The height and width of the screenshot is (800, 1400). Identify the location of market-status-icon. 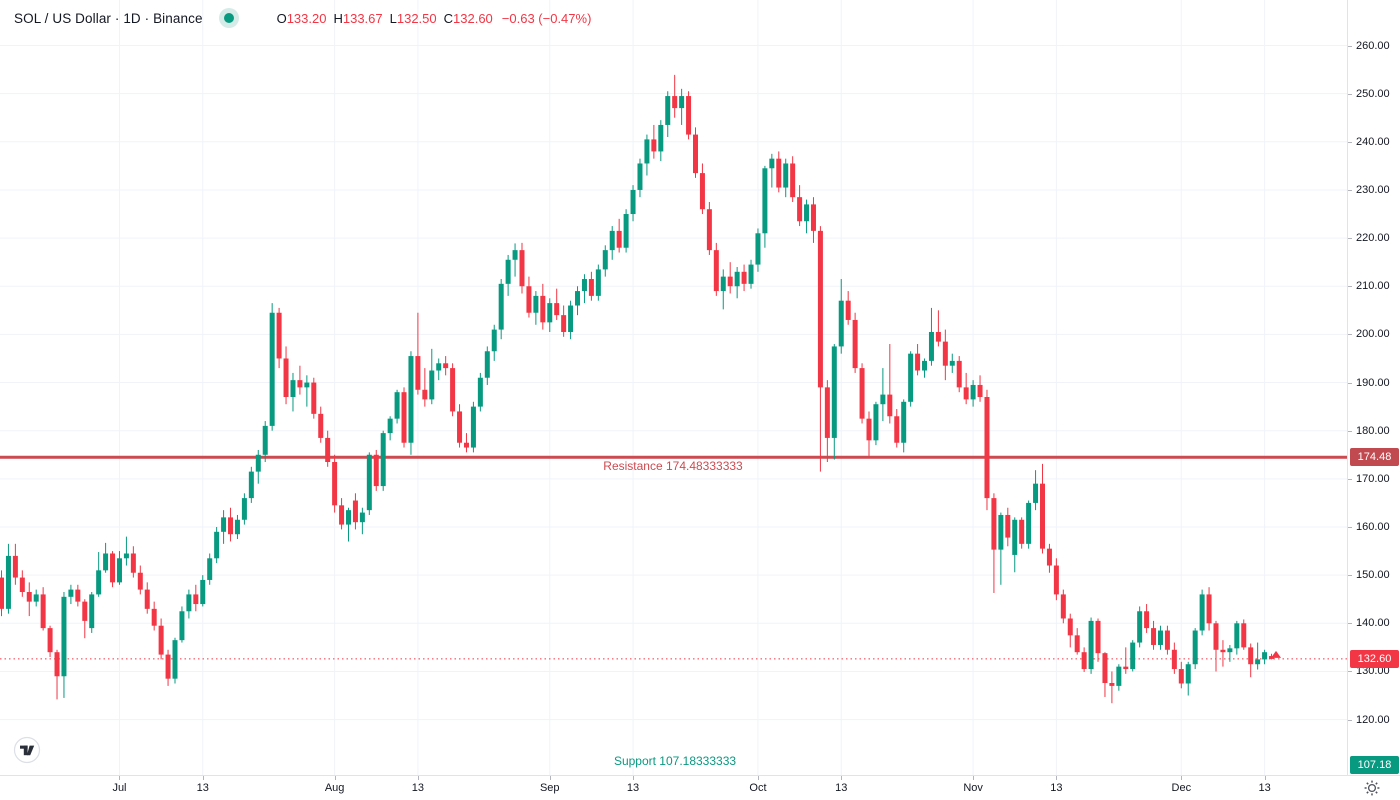
(228, 18).